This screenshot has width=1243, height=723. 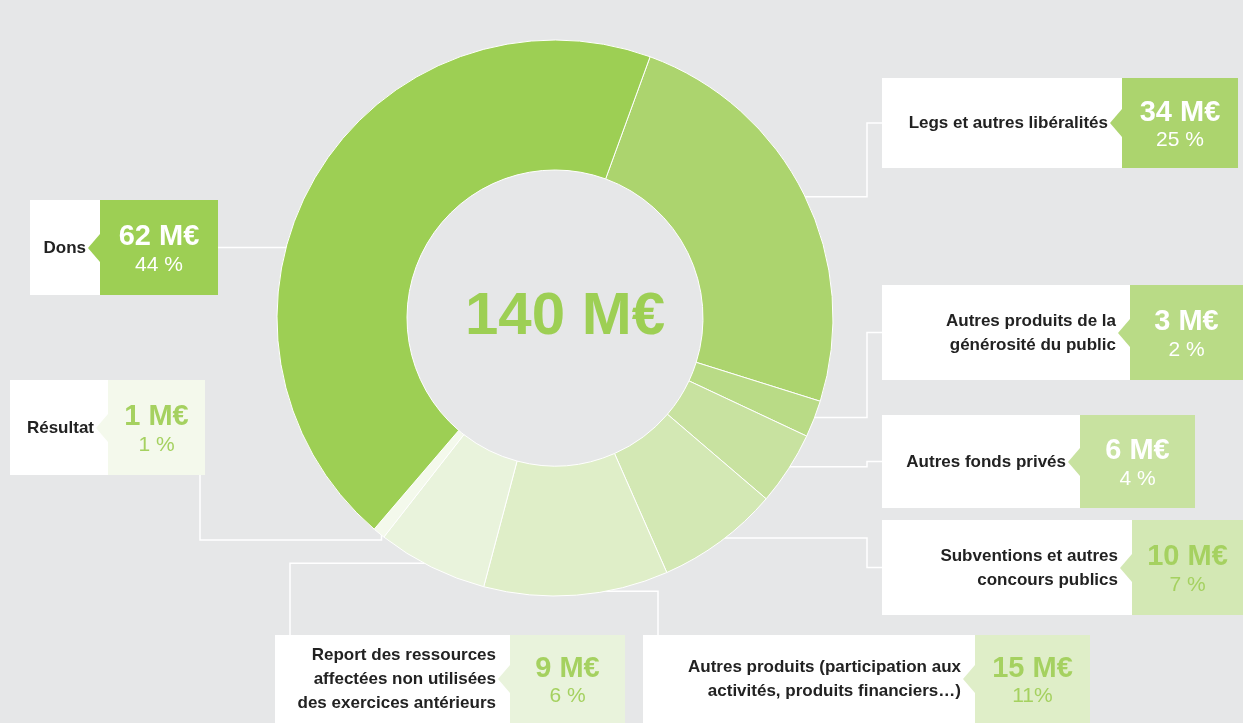 I want to click on legend-label: Dons, so click(x=65, y=247).